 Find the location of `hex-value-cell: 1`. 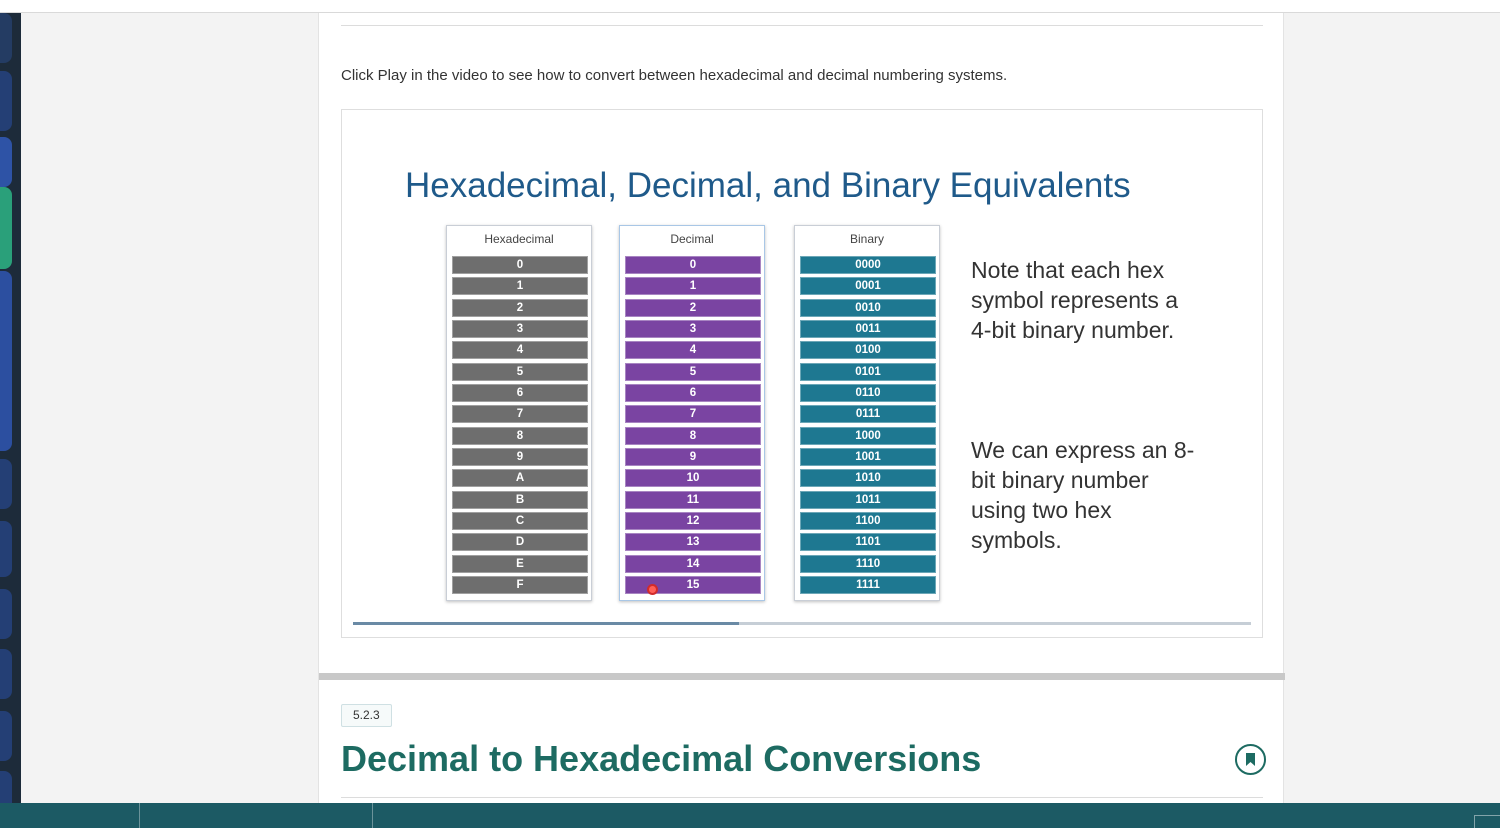

hex-value-cell: 1 is located at coordinates (520, 286).